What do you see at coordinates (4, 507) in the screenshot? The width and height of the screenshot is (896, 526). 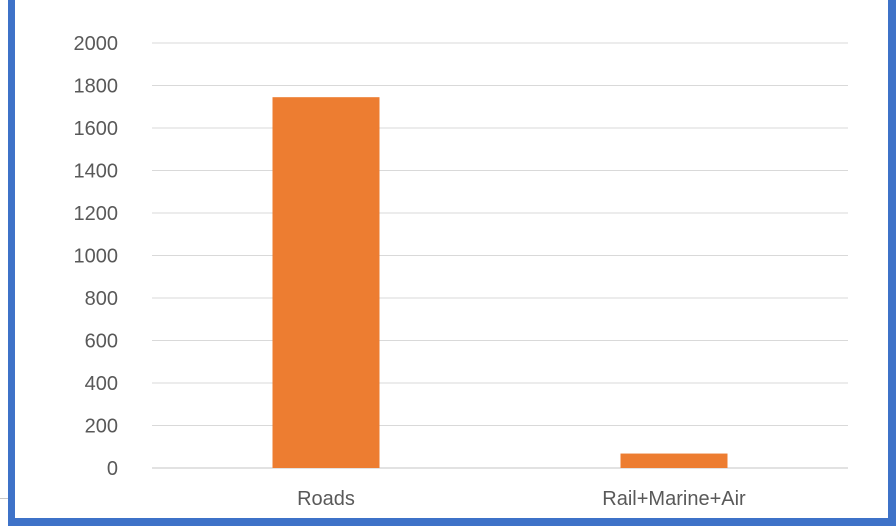 I see `outer-background` at bounding box center [4, 507].